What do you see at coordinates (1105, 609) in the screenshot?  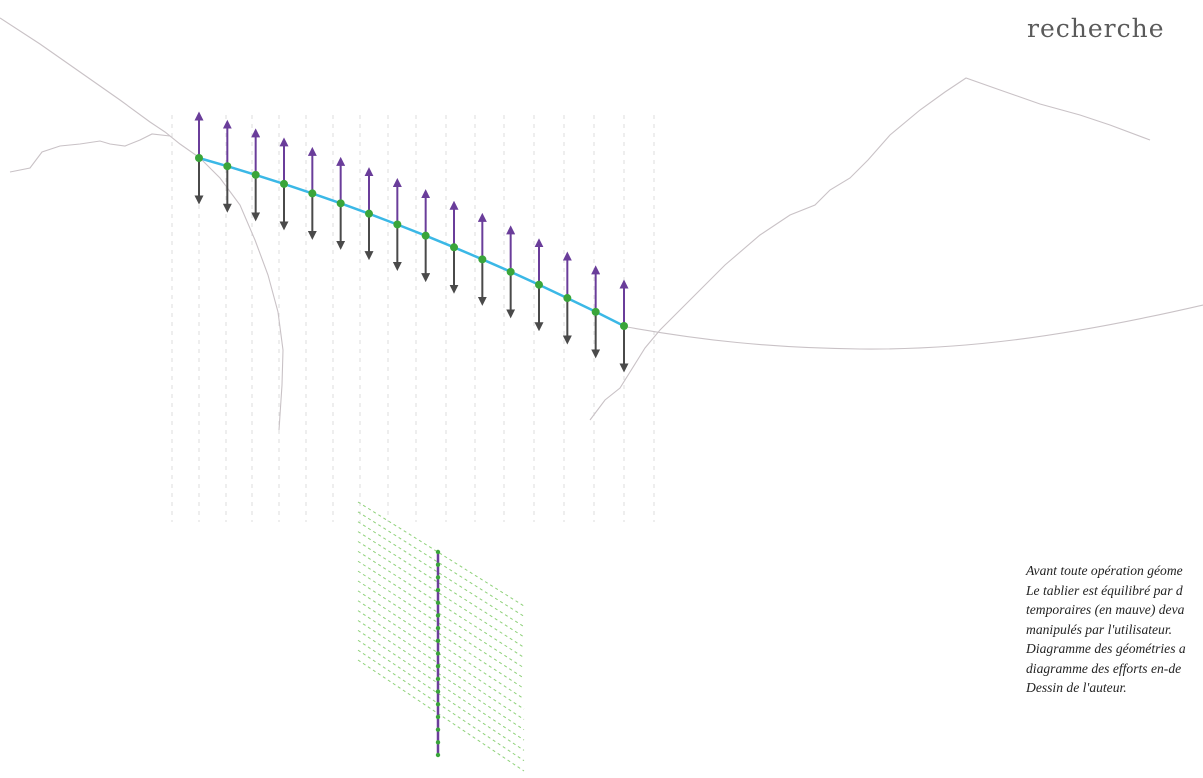 I see `caption-line: temporaires (en mauve) deva` at bounding box center [1105, 609].